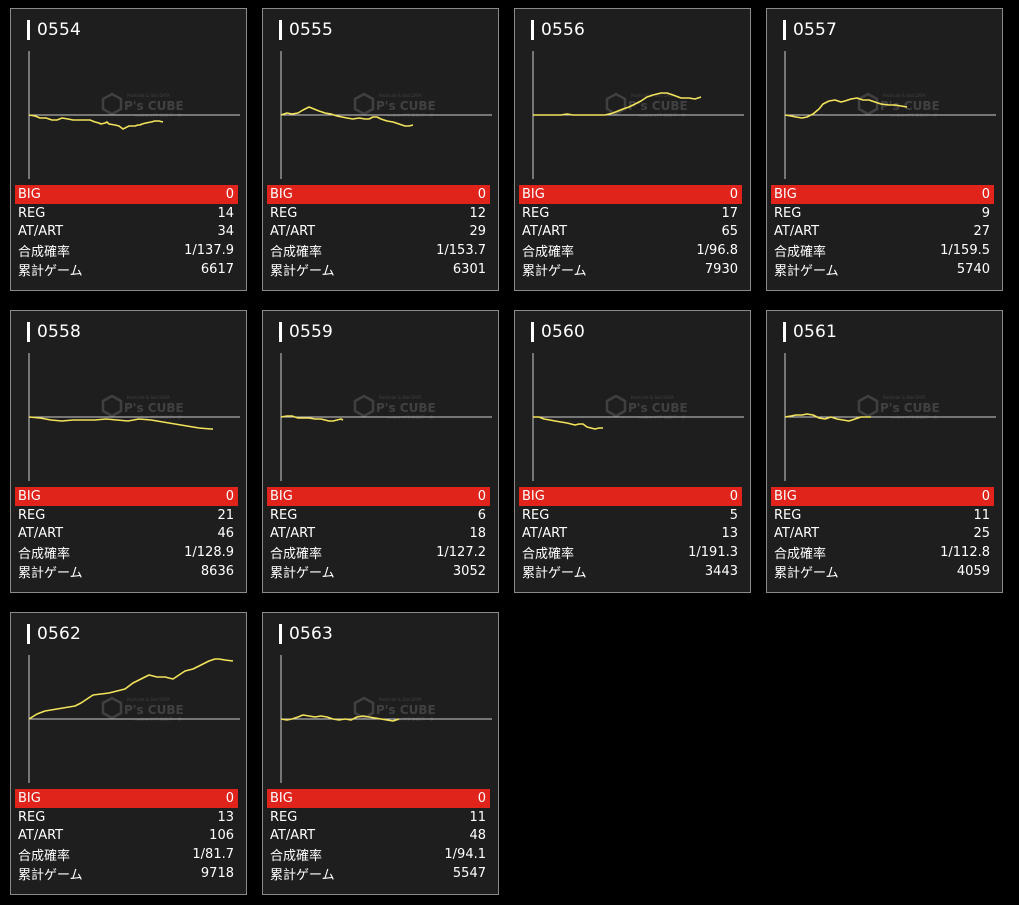  What do you see at coordinates (225, 515) in the screenshot?
I see `reg-value: 21` at bounding box center [225, 515].